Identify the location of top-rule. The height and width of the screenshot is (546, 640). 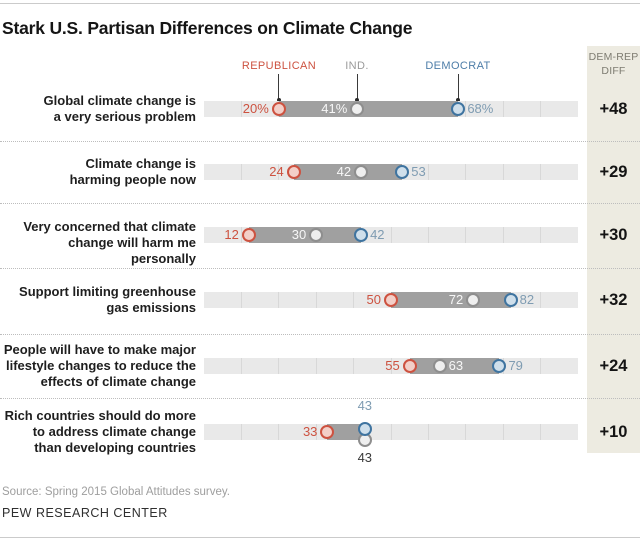
(320, 3).